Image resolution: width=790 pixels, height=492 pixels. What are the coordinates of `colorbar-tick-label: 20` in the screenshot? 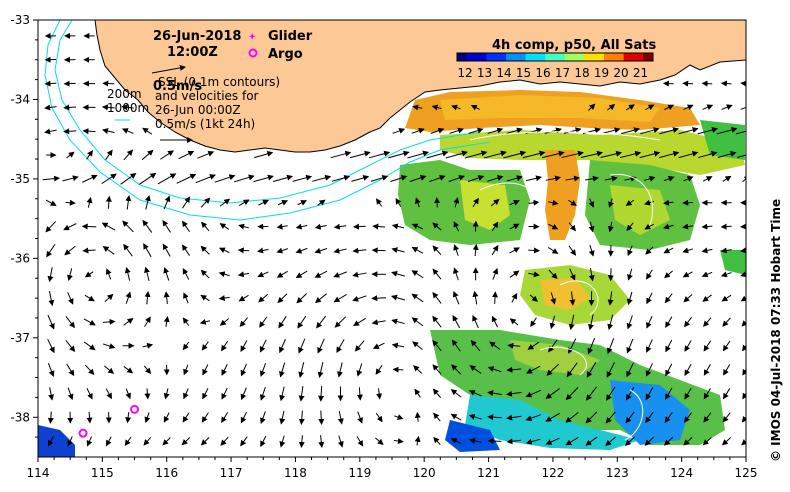 It's located at (620, 73).